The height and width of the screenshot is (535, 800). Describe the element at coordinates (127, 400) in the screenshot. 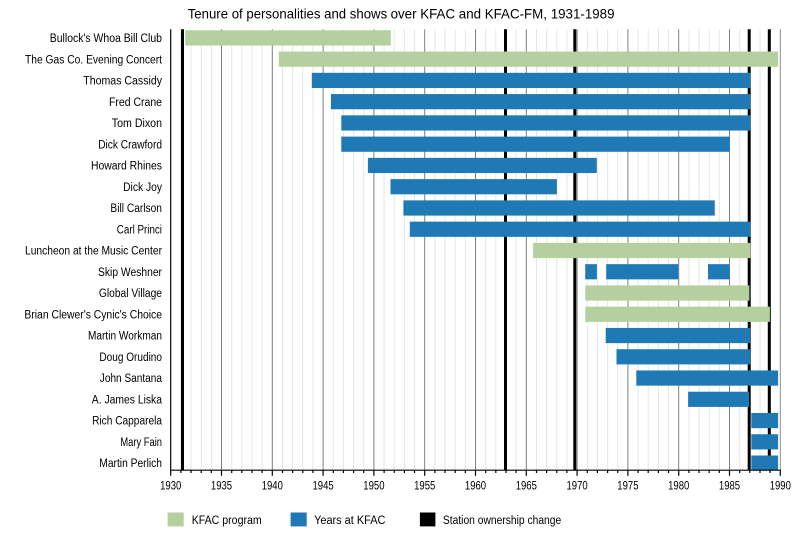

I see `svg-text: A. James Liska` at that location.